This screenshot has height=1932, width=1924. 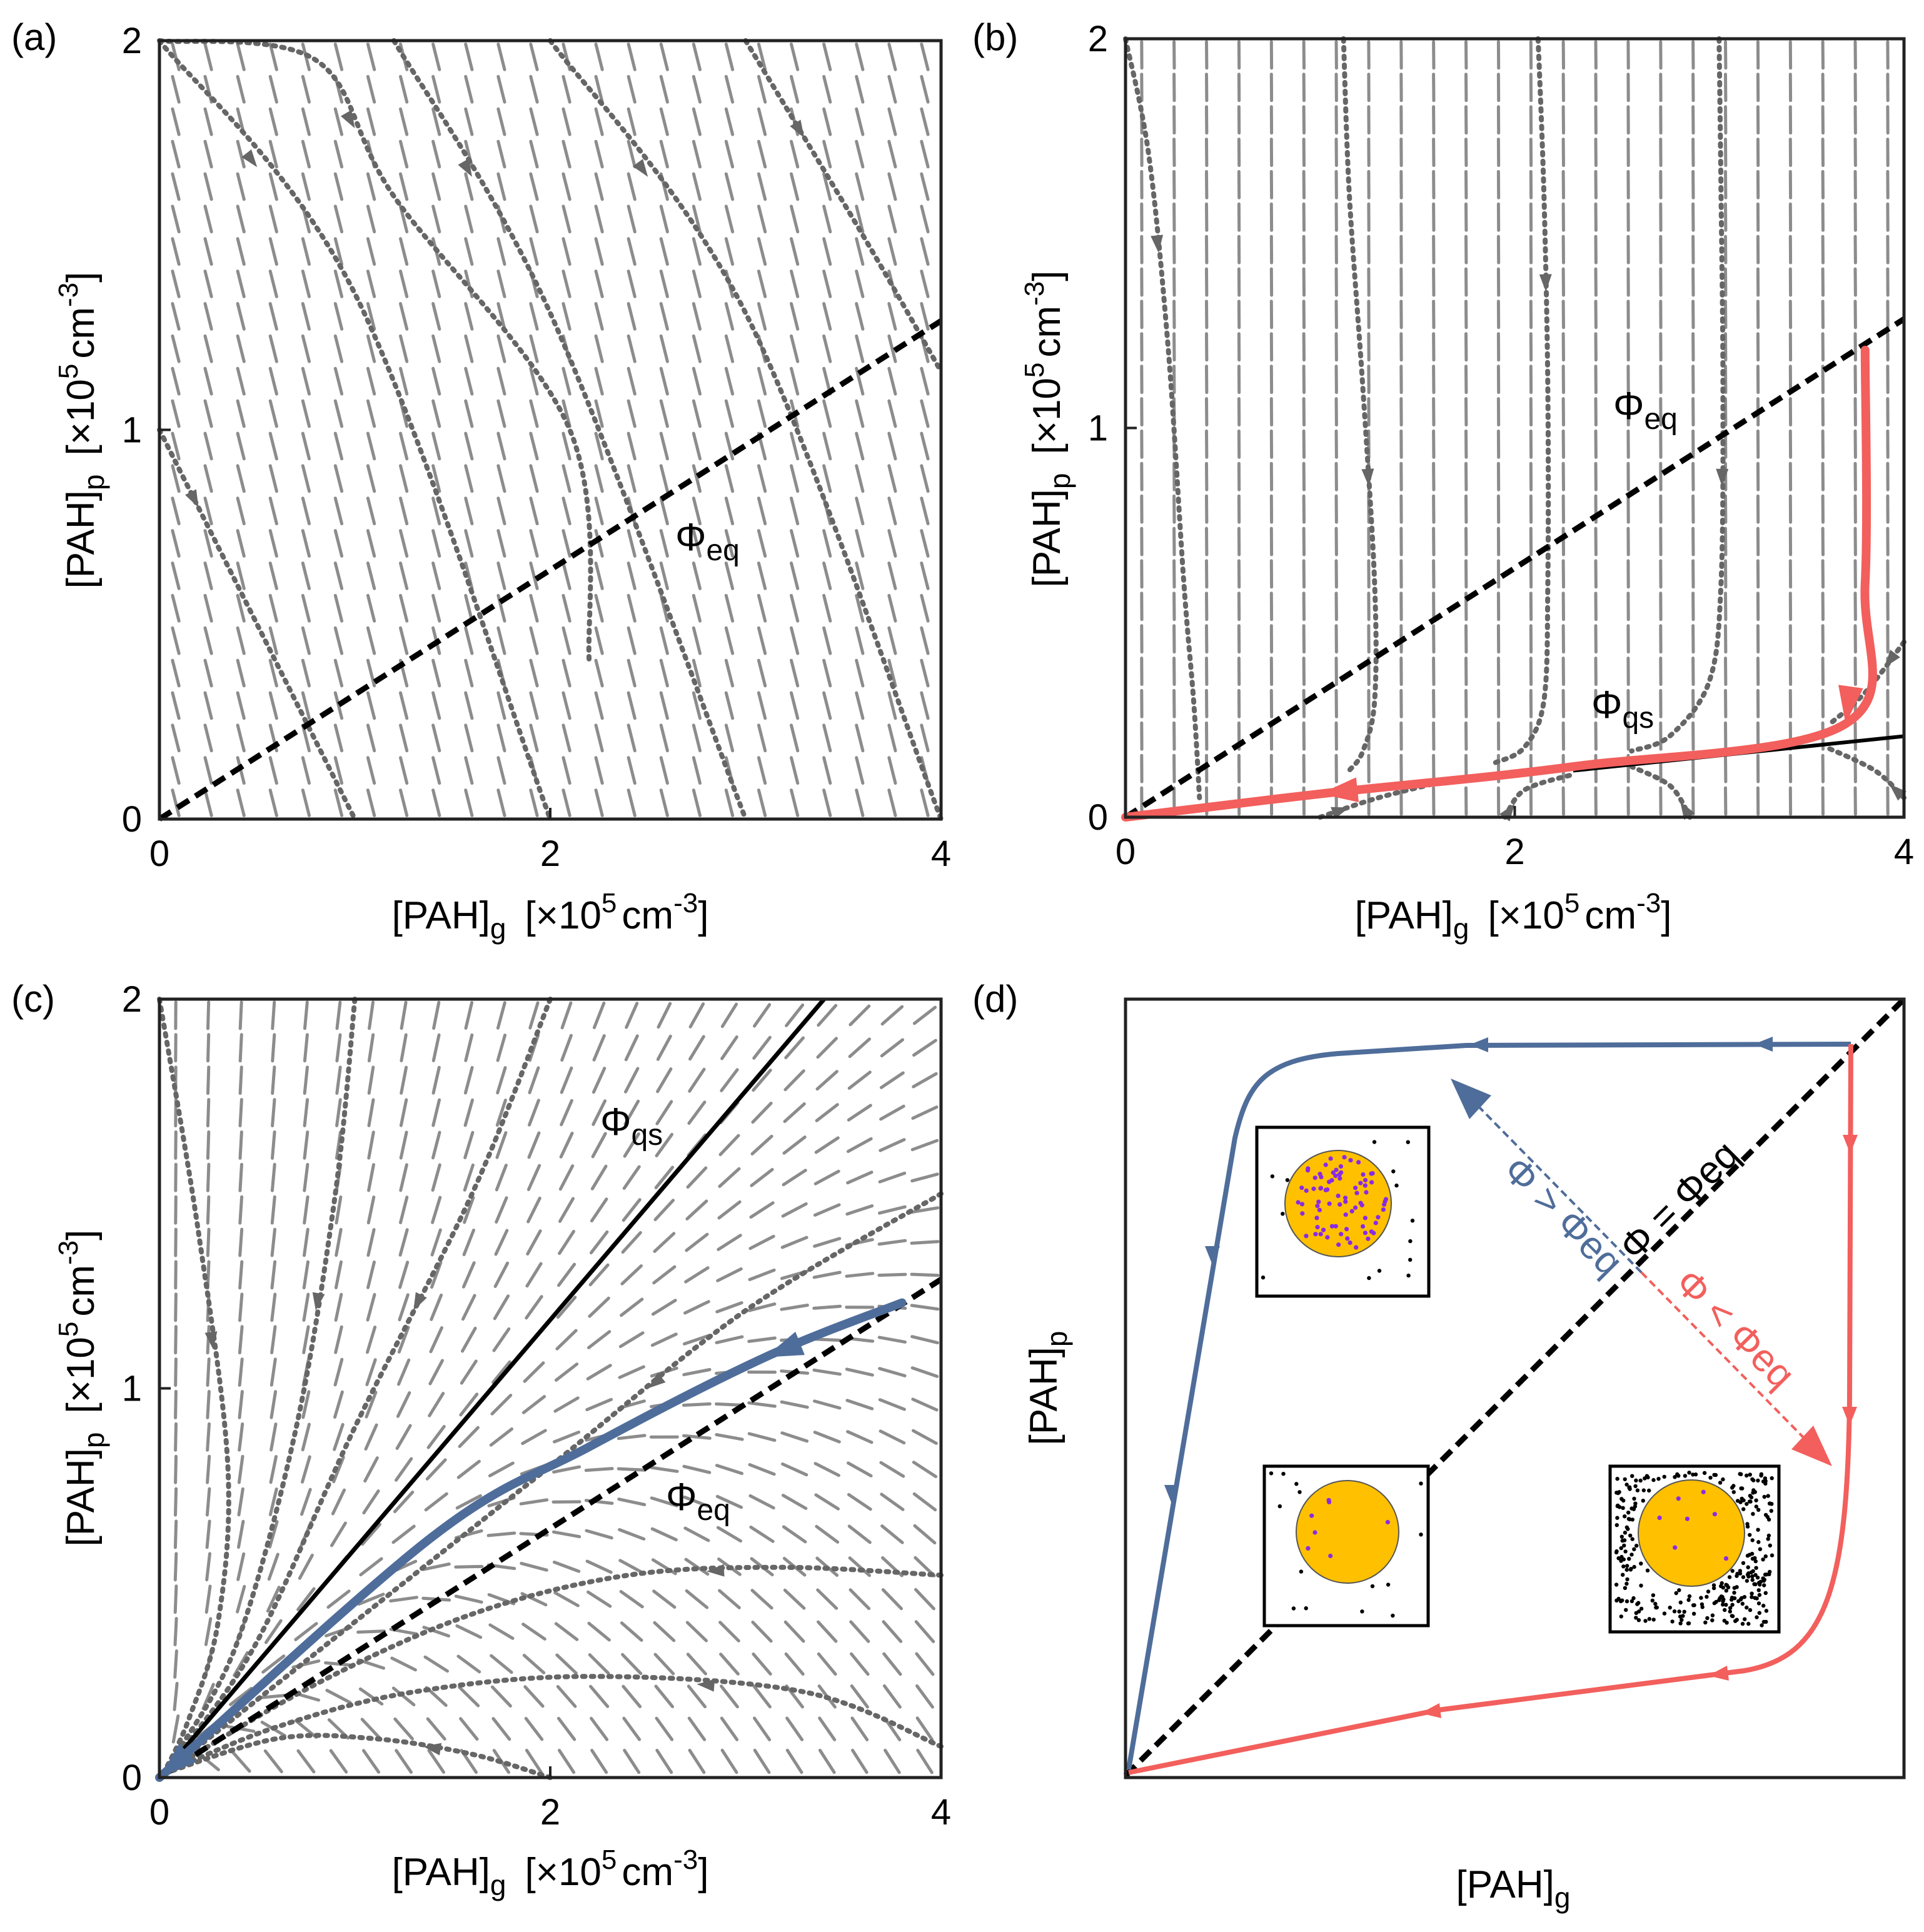 What do you see at coordinates (1724, 1356) in the screenshot?
I see `panel-d-red-dashed-arrow-line` at bounding box center [1724, 1356].